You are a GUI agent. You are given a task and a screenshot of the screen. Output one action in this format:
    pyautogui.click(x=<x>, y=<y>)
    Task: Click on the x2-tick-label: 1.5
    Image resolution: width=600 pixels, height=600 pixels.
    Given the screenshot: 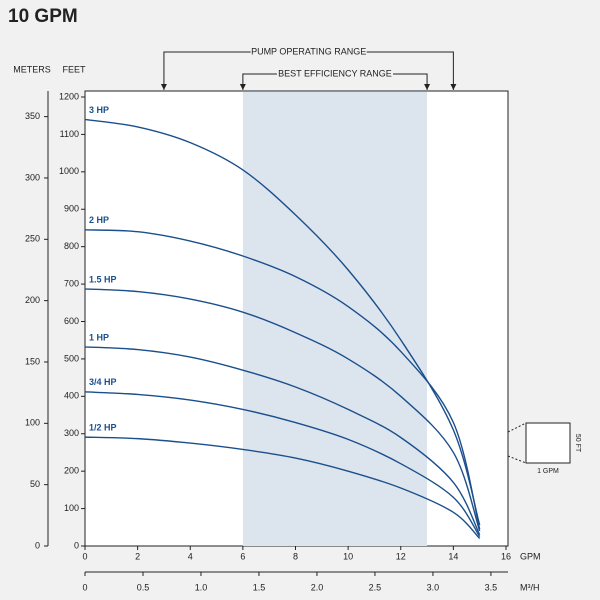 What is the action you would take?
    pyautogui.click(x=259, y=587)
    